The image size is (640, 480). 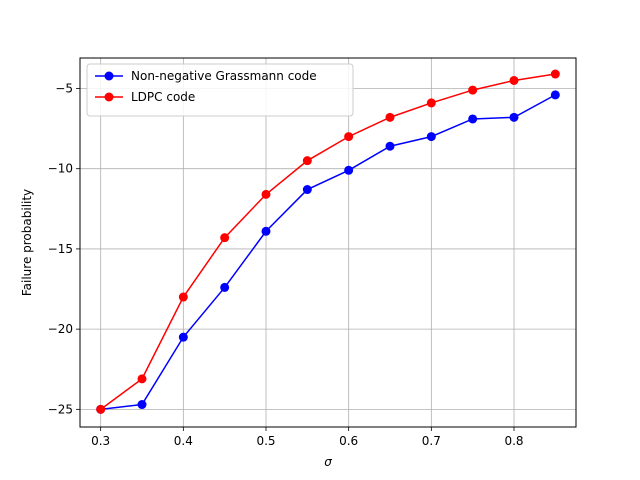 I want to click on legend-label: Non-negative Grassmann code, so click(x=224, y=76).